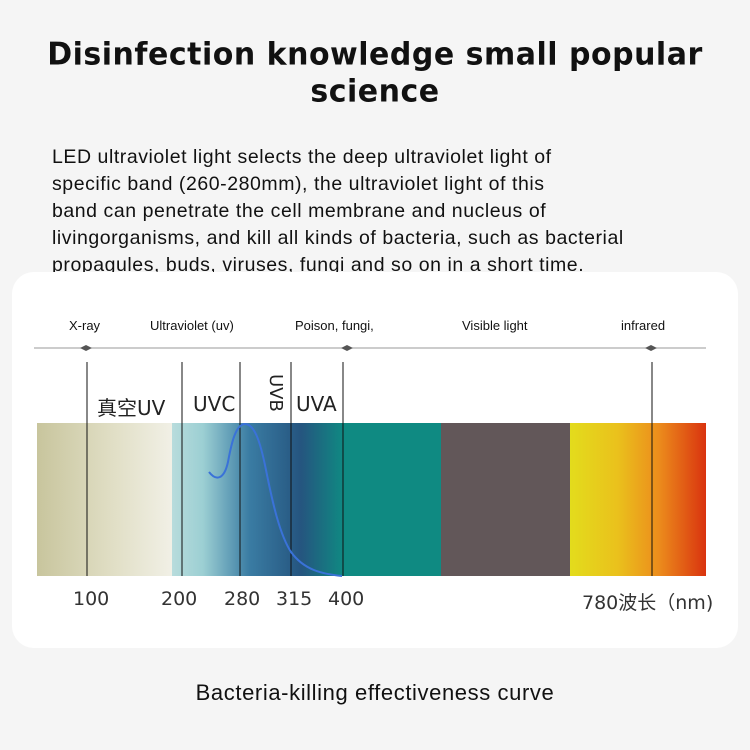  What do you see at coordinates (242, 599) in the screenshot?
I see `tick-280: 280` at bounding box center [242, 599].